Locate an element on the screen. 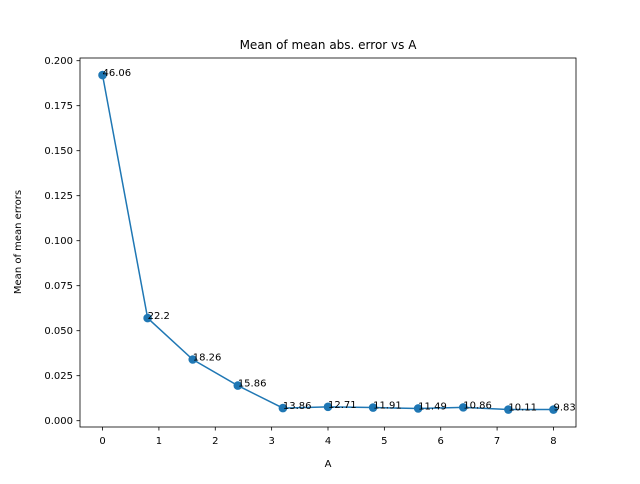  x-tick-label: 5 is located at coordinates (384, 441).